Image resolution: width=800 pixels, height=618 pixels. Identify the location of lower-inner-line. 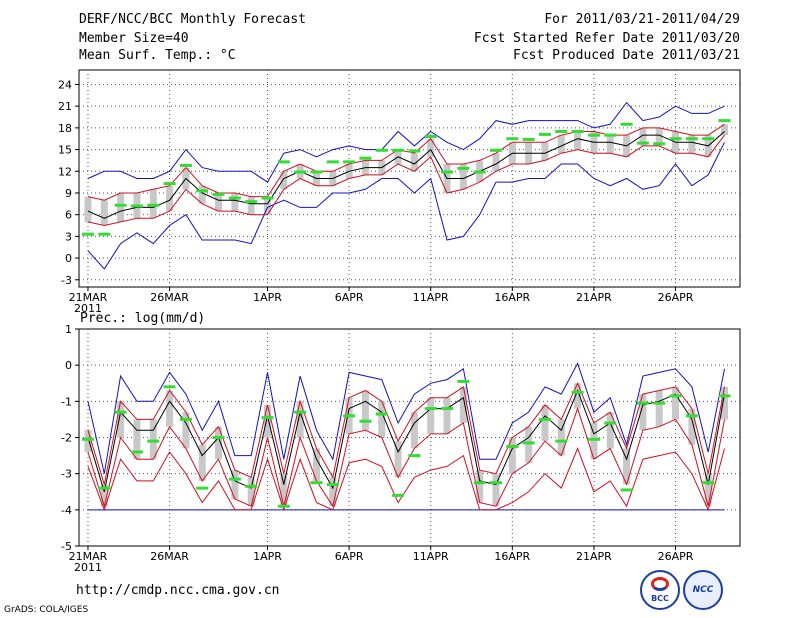
(406, 180).